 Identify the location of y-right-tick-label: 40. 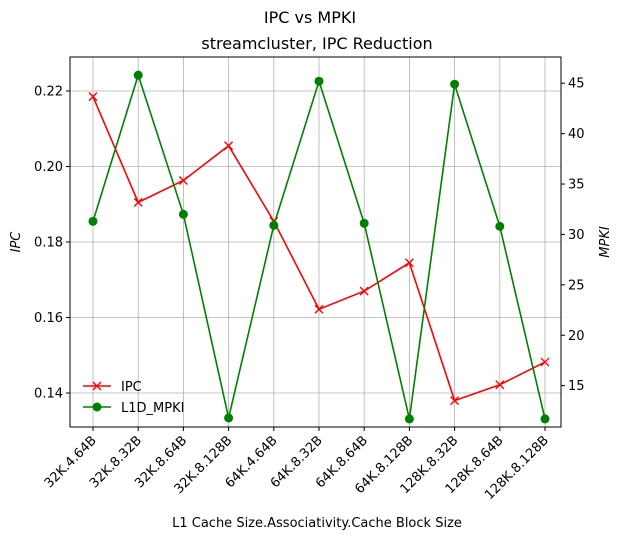
(576, 134).